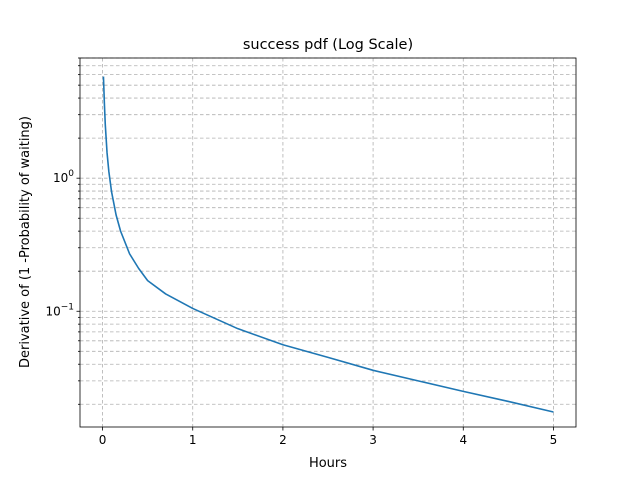 The width and height of the screenshot is (640, 480). What do you see at coordinates (328, 437) in the screenshot?
I see `x-axis: 0 1 2 3 4 5` at bounding box center [328, 437].